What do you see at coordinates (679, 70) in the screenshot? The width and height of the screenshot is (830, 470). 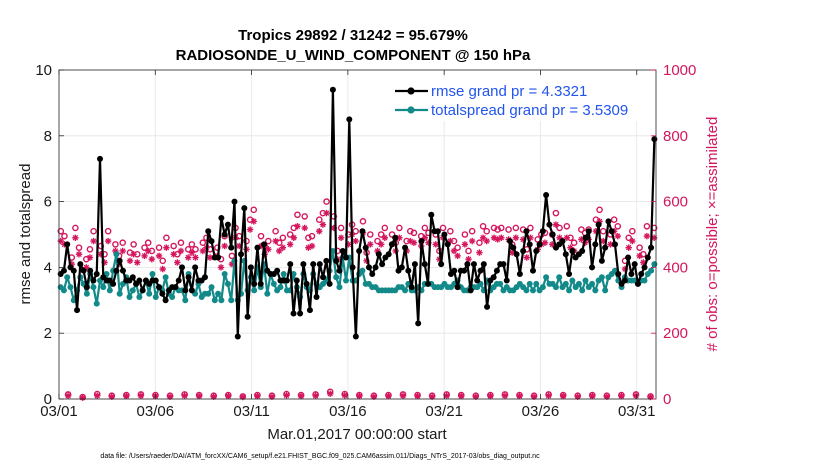 I see `y-tick-label-right: 1000` at bounding box center [679, 70].